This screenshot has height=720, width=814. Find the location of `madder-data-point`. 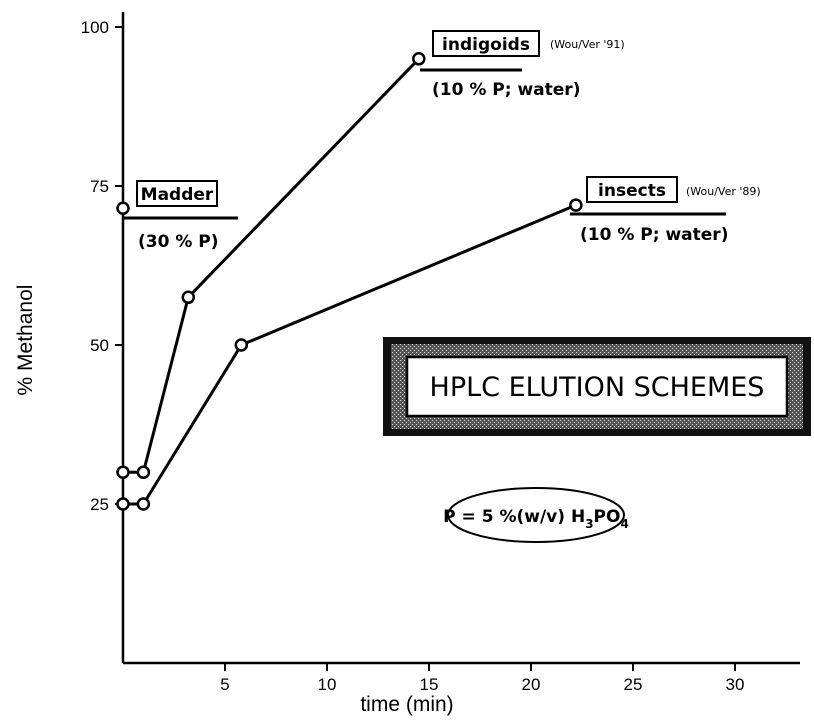

madder-data-point is located at coordinates (123, 208).